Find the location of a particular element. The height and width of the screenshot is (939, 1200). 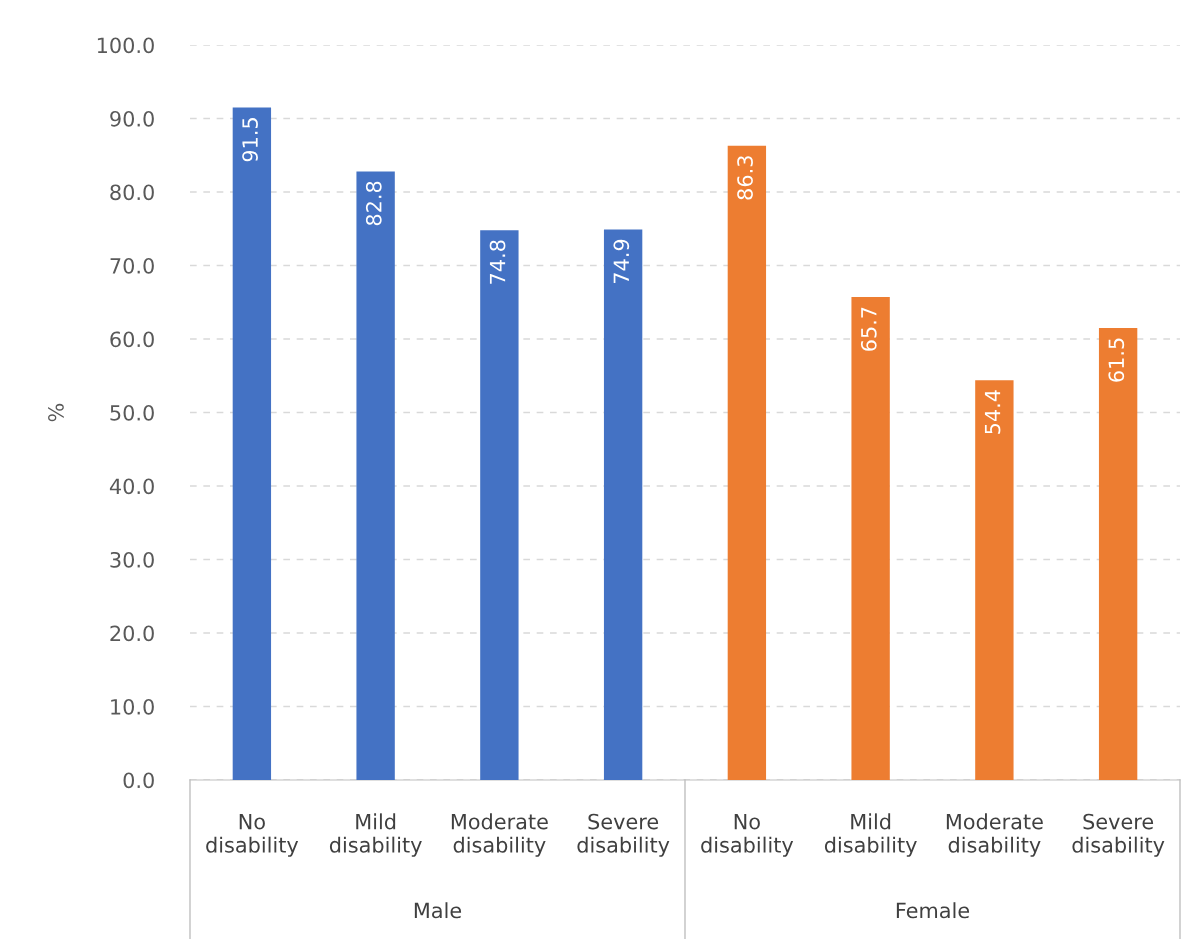

y-tick-label: 40.0 is located at coordinates (131, 486).